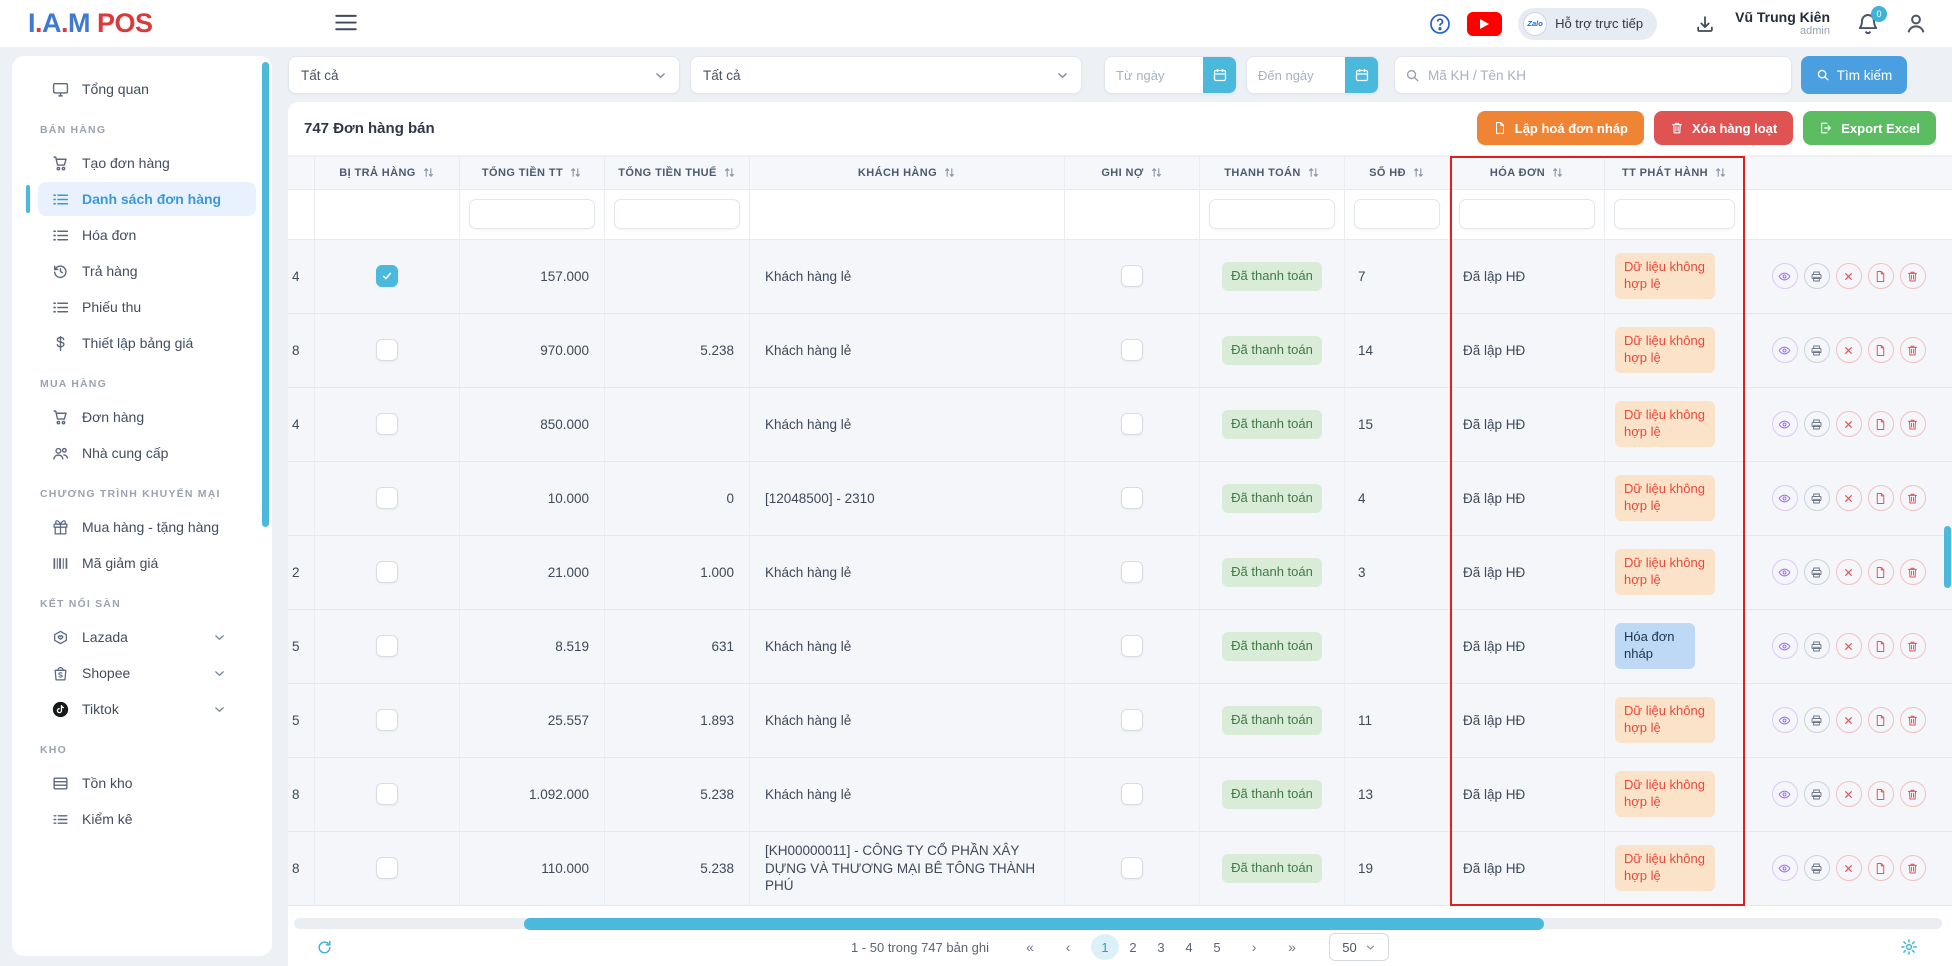 The image size is (1952, 966). What do you see at coordinates (1527, 214) in the screenshot?
I see `column-filter-input-hoa-don` at bounding box center [1527, 214].